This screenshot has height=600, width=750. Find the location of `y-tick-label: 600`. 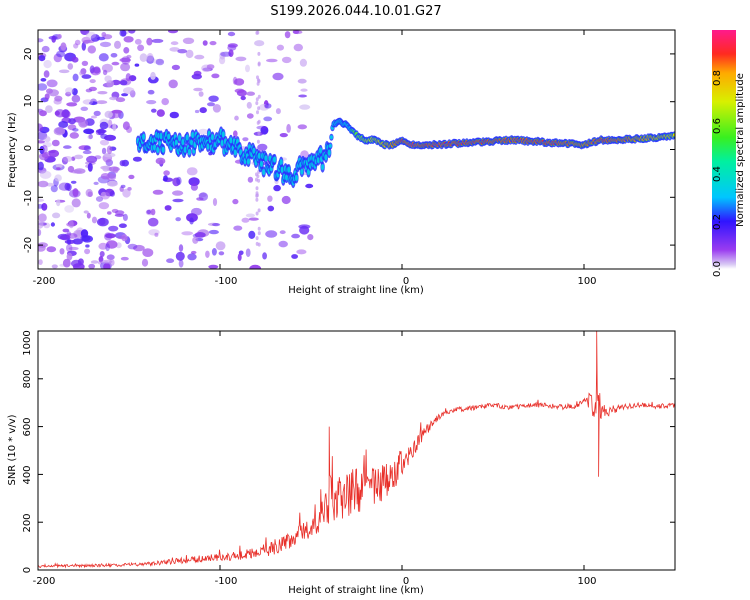

y-tick-label: 600 is located at coordinates (27, 426).